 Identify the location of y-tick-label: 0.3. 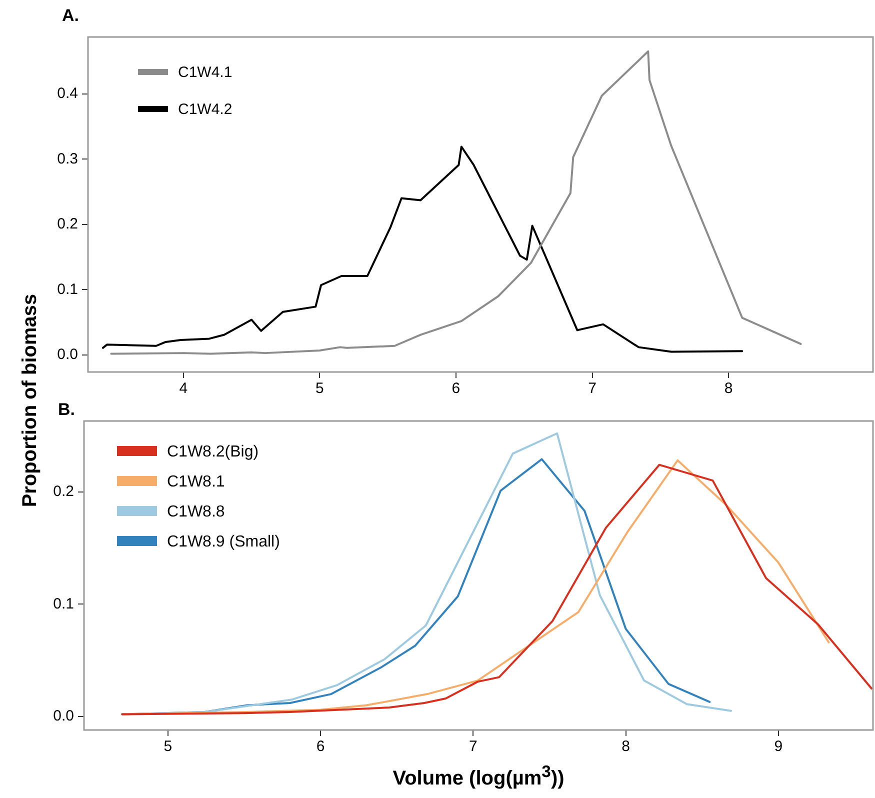
(67, 159).